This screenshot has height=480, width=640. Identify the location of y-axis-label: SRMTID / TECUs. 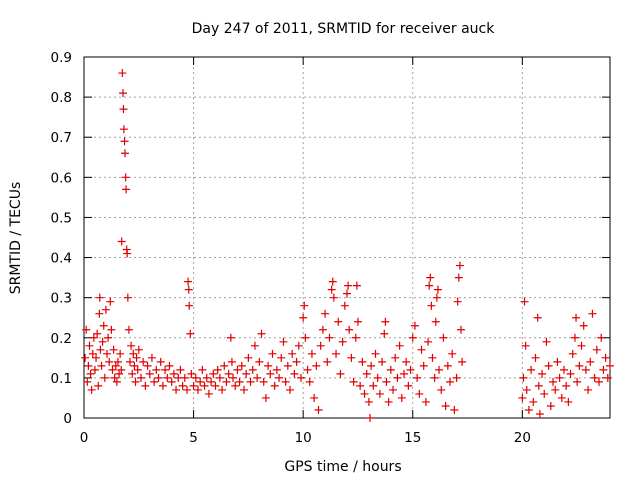
(16, 238).